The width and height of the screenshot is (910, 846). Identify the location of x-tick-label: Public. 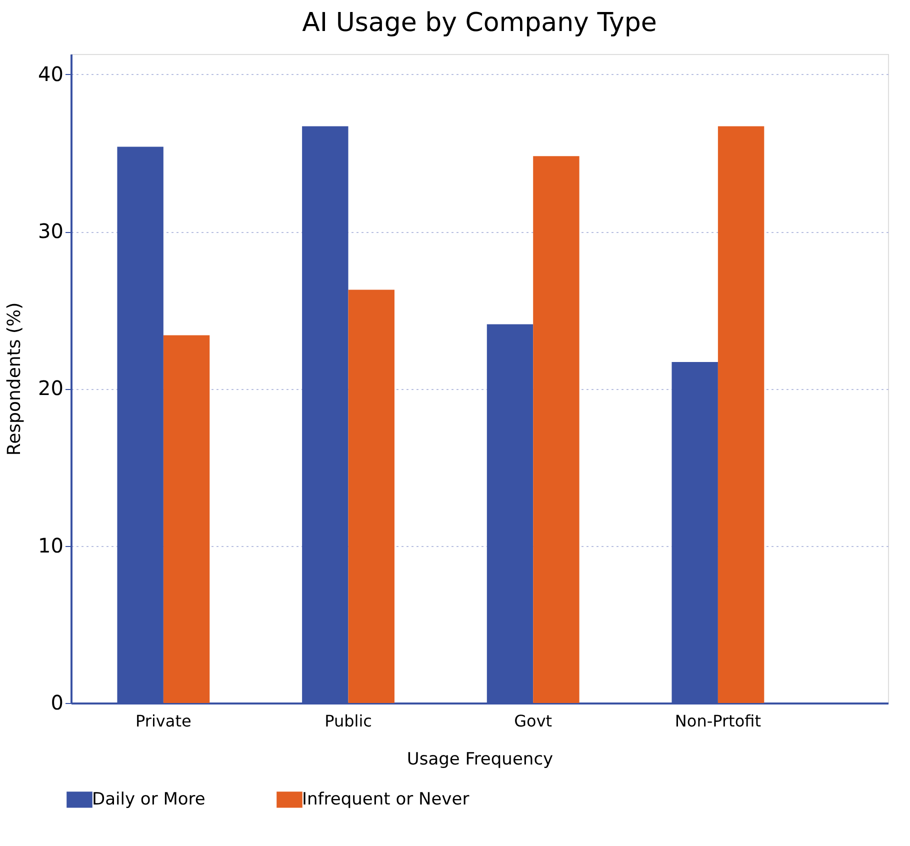
(348, 721).